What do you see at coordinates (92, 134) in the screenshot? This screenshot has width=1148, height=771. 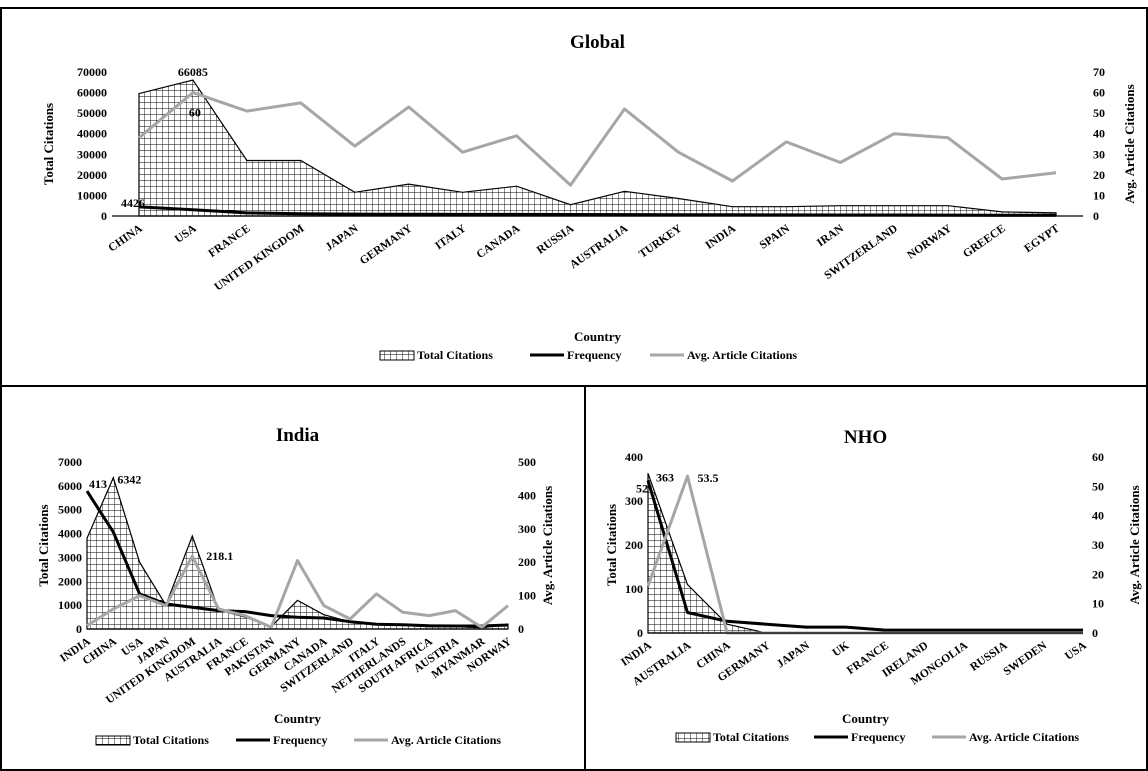 I see `y-tick-label: 40000` at bounding box center [92, 134].